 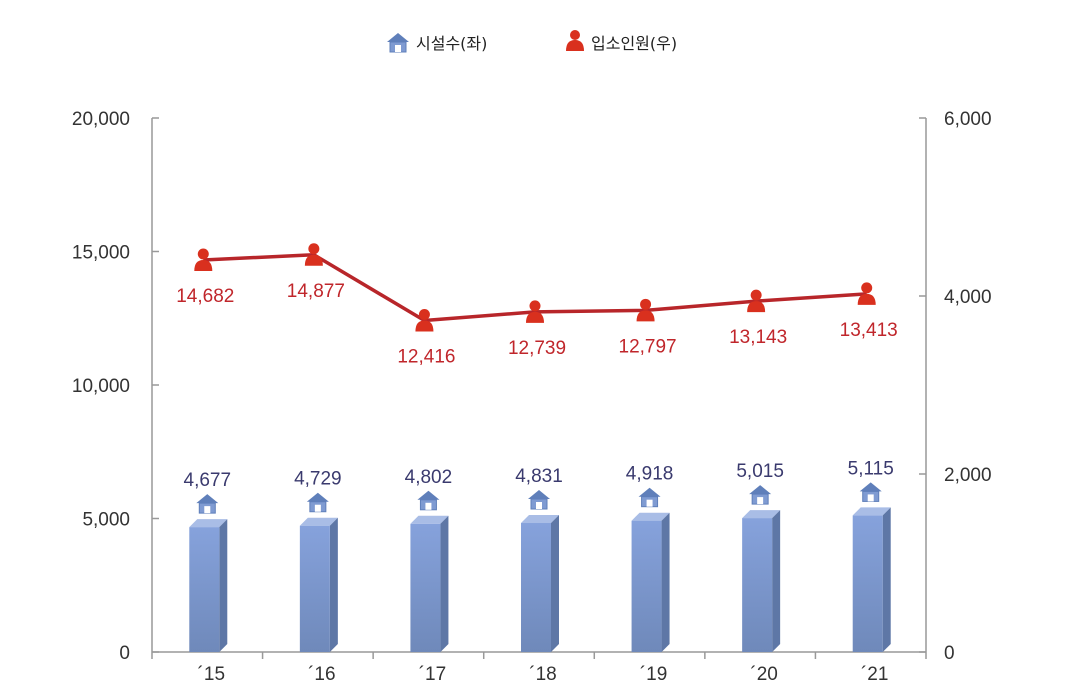 I want to click on line-value-label: 12,797, so click(x=648, y=346).